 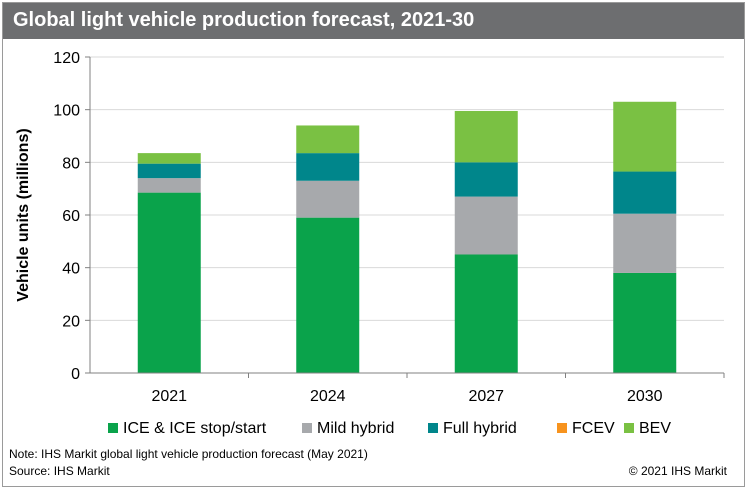 What do you see at coordinates (486, 136) in the screenshot?
I see `bar-bev-2027` at bounding box center [486, 136].